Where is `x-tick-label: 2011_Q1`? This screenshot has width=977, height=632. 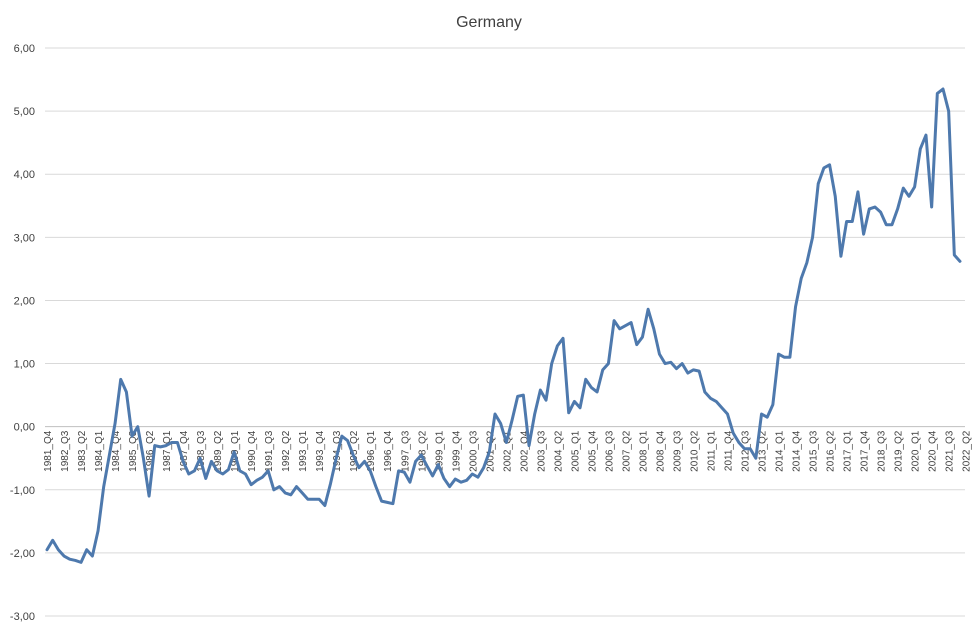 x-tick-label: 2011_Q1 is located at coordinates (711, 450).